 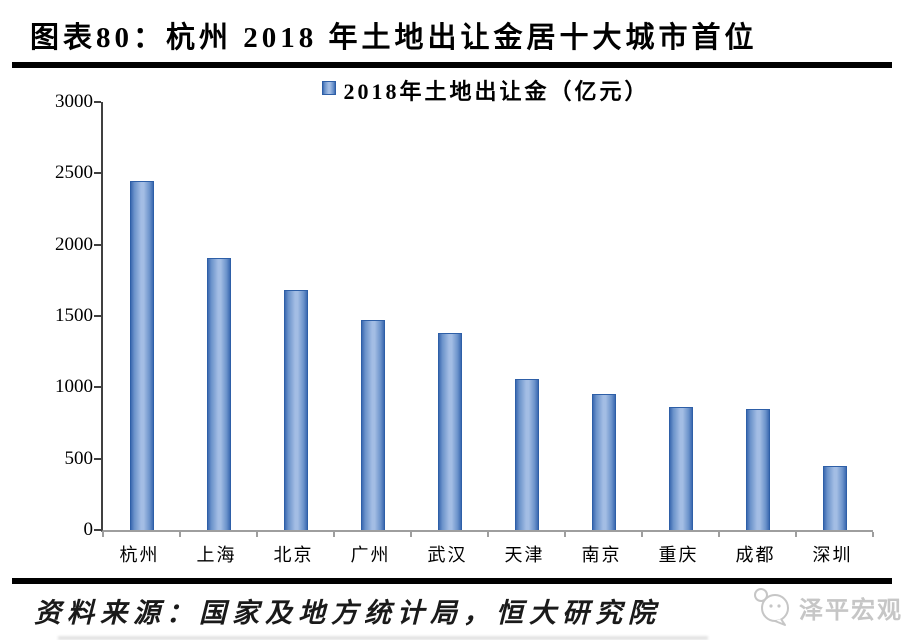 I want to click on y-tick-label: 3000, so click(x=74, y=101).